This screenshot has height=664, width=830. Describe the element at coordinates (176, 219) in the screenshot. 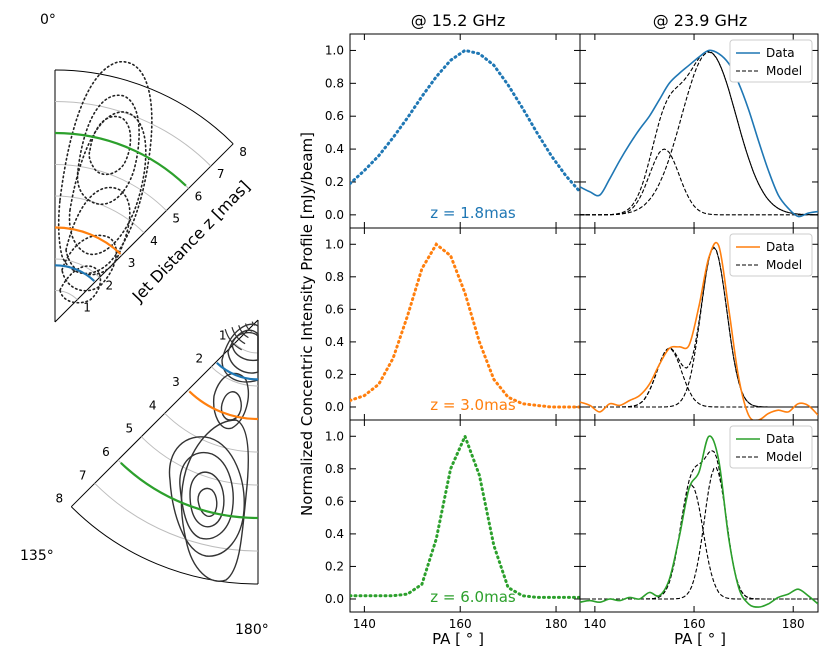

I see `polar-top-tick-label: 5` at that location.